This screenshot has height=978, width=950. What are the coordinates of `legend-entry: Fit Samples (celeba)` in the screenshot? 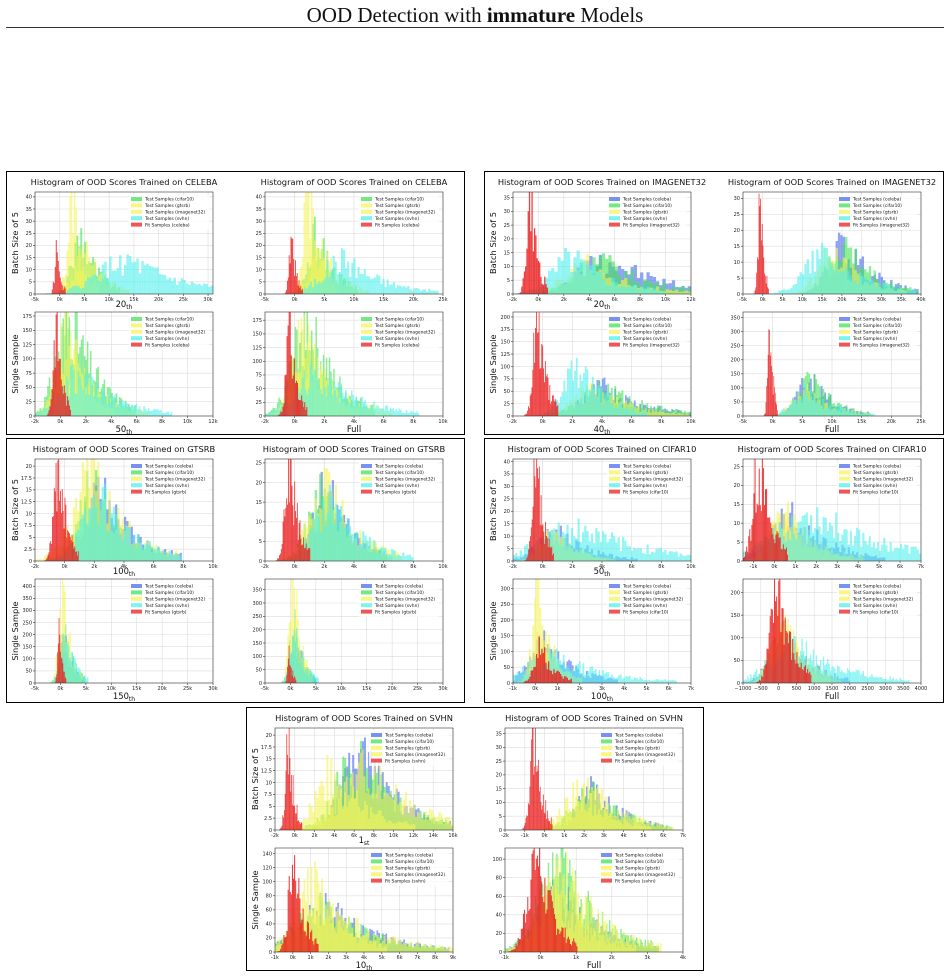 It's located at (397, 225).